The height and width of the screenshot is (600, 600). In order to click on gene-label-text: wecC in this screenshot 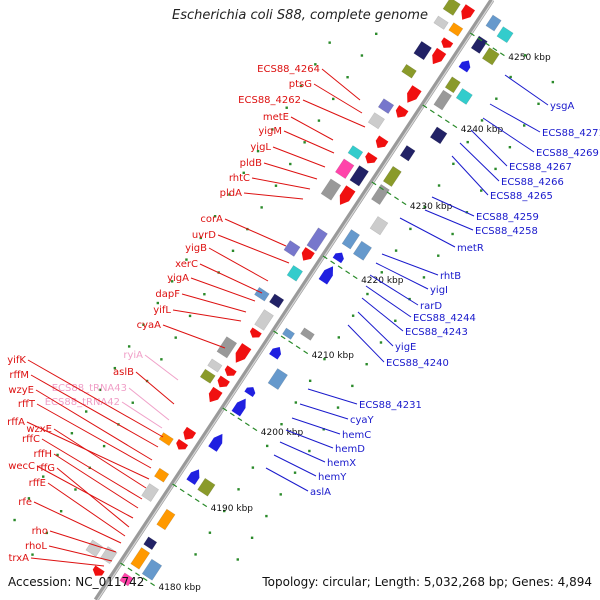, I will do `click(21, 466)`.